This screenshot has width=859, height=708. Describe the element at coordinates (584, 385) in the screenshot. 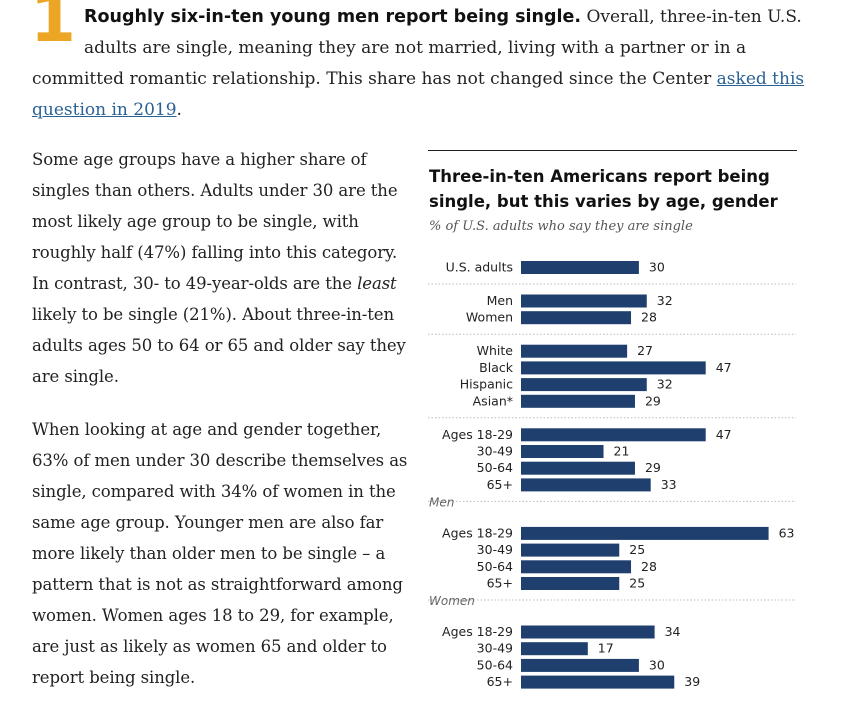

I see `bar-all-hispanic` at that location.